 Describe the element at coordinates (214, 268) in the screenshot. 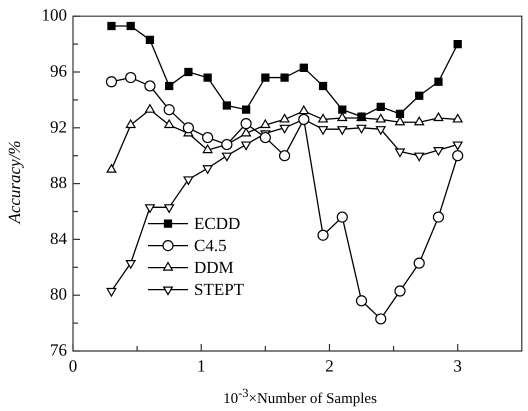

I see `legend-label: DDM` at that location.